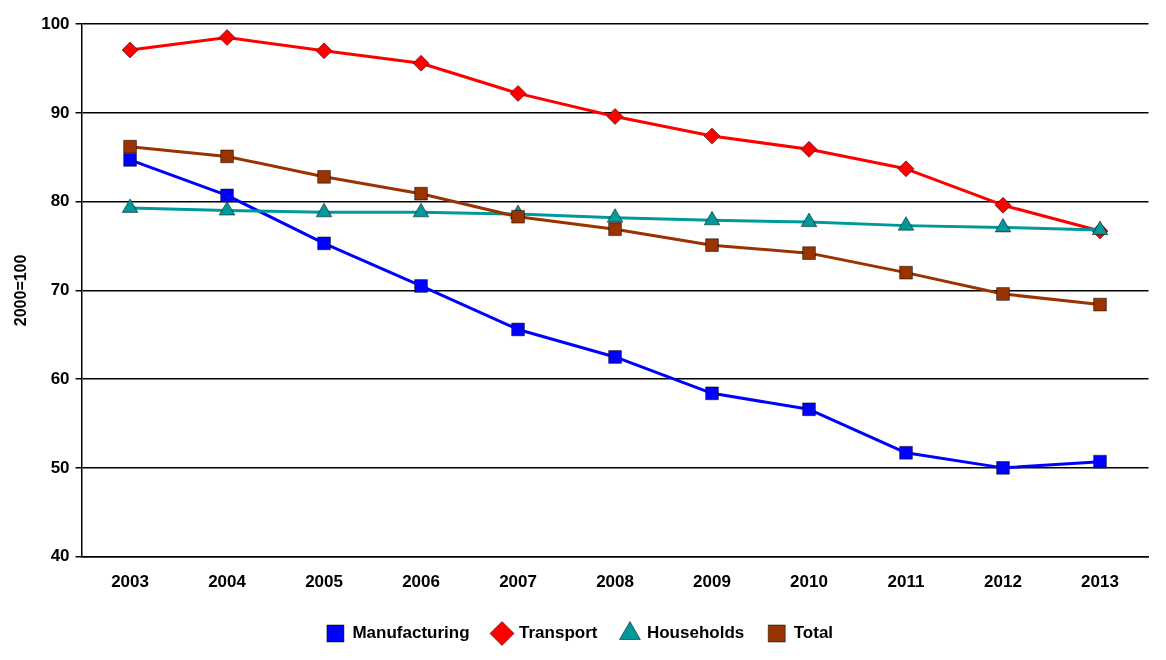 This screenshot has height=660, width=1166. What do you see at coordinates (60, 467) in the screenshot?
I see `y-tick-label: 50` at bounding box center [60, 467].